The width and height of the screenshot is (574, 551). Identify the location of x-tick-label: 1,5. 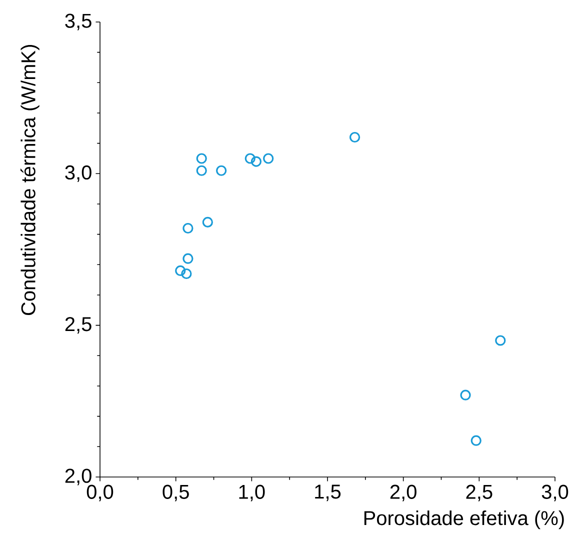
(328, 493).